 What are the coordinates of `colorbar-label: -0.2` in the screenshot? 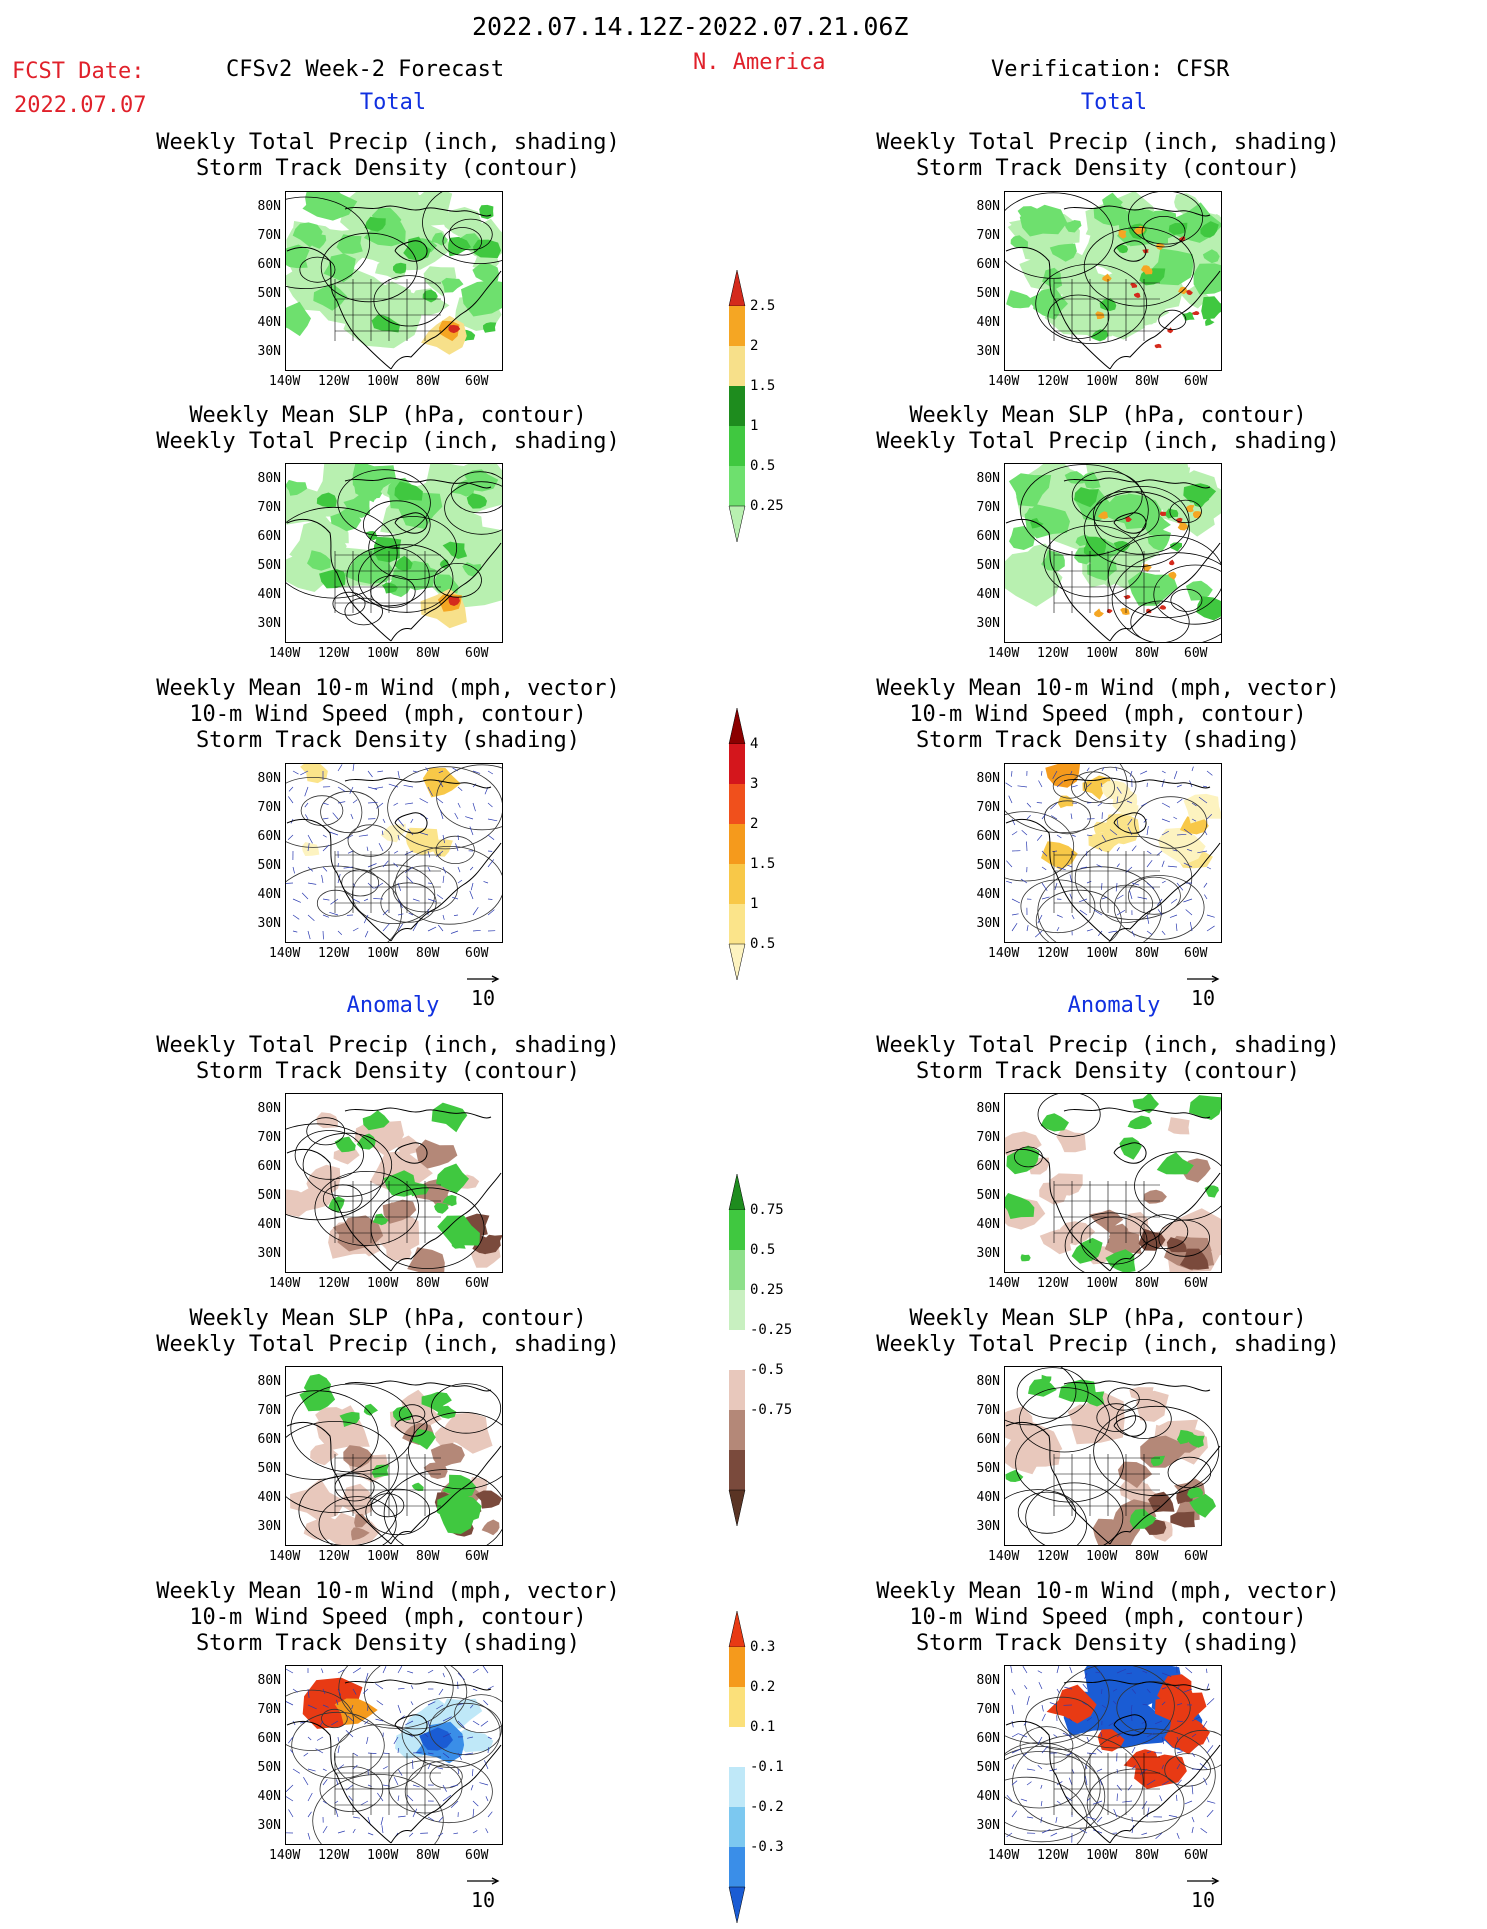 It's located at (767, 1807).